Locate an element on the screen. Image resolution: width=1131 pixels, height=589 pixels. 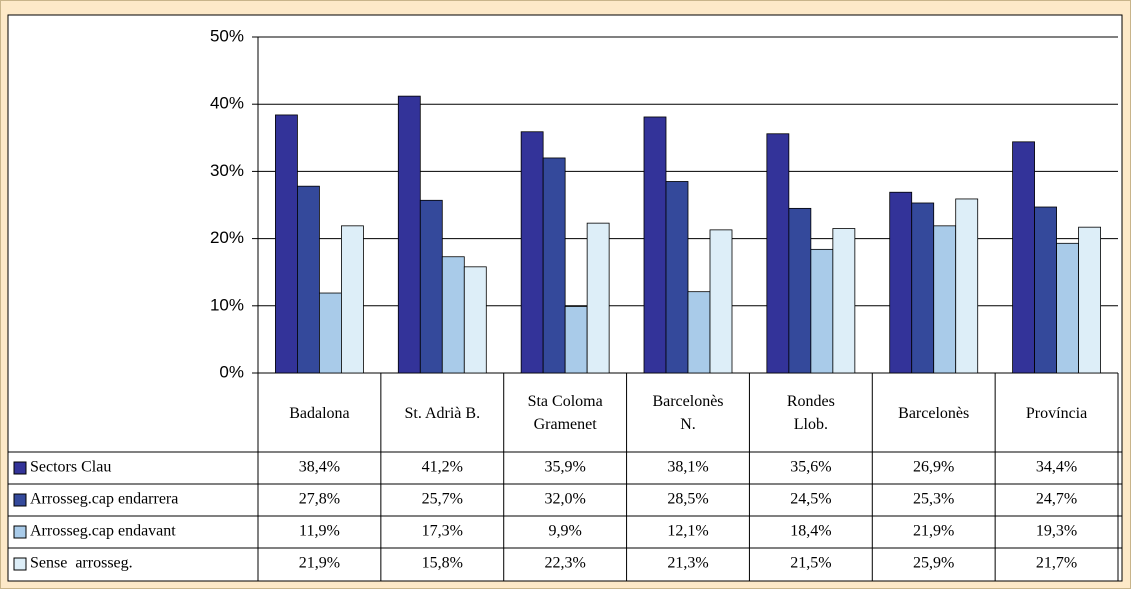
table-cell: 11,9% is located at coordinates (319, 531).